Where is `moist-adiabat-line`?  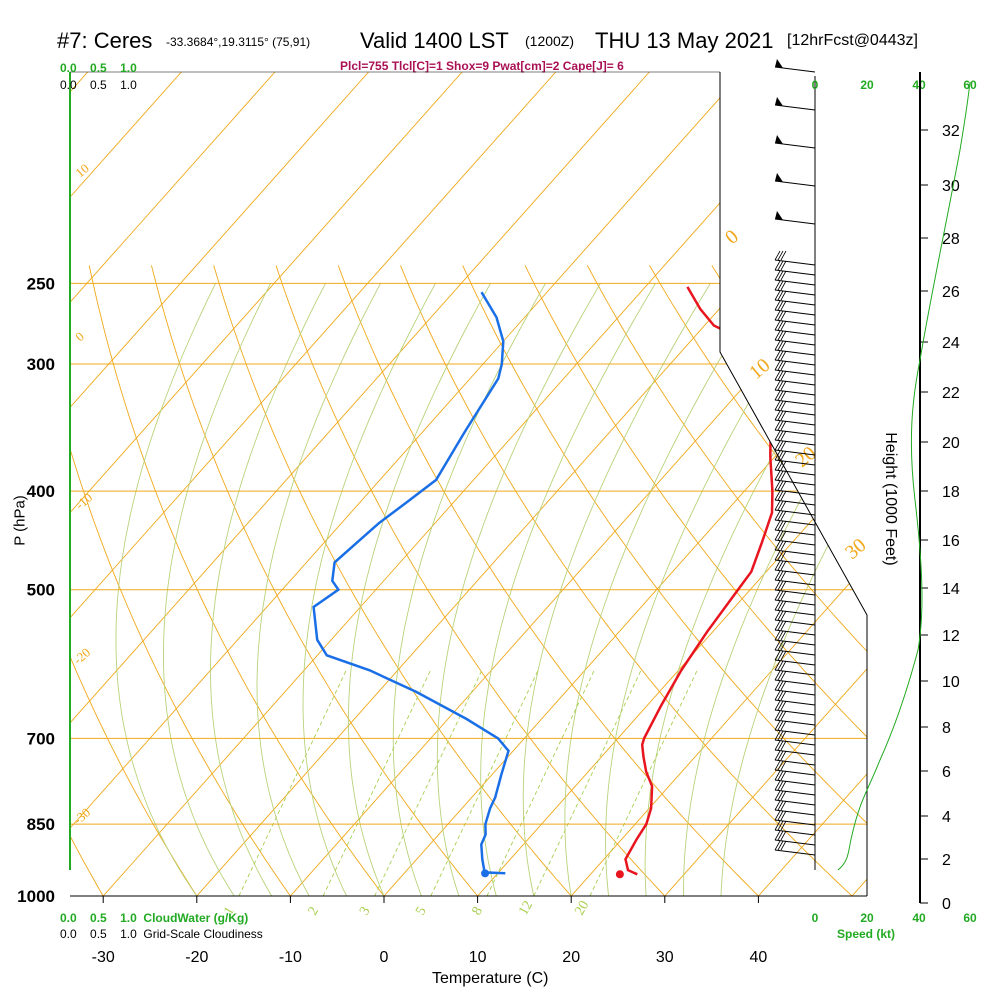 moist-adiabat-line is located at coordinates (518, 589).